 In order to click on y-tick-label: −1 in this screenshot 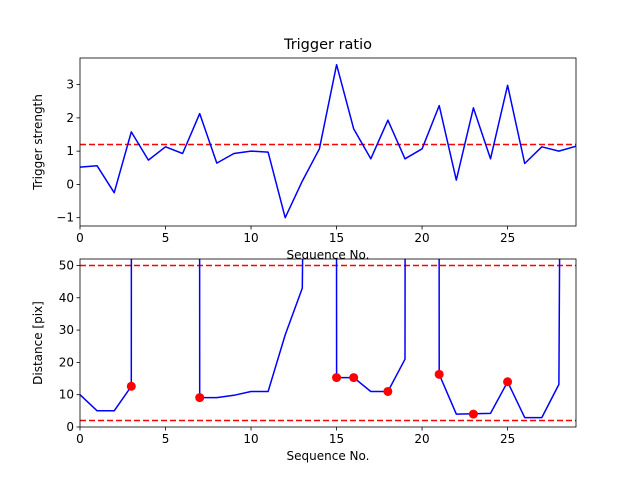, I will do `click(65, 218)`.